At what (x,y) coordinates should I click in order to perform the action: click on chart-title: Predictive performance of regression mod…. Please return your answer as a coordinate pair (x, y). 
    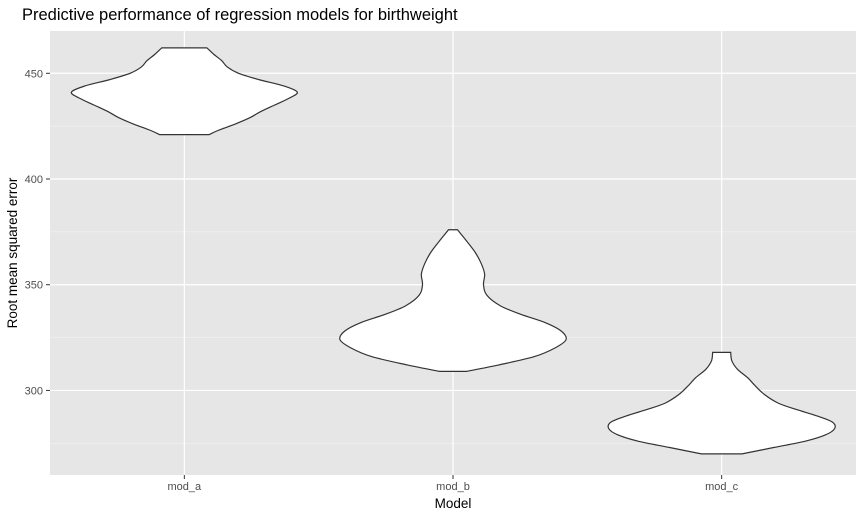
    Looking at the image, I should click on (240, 15).